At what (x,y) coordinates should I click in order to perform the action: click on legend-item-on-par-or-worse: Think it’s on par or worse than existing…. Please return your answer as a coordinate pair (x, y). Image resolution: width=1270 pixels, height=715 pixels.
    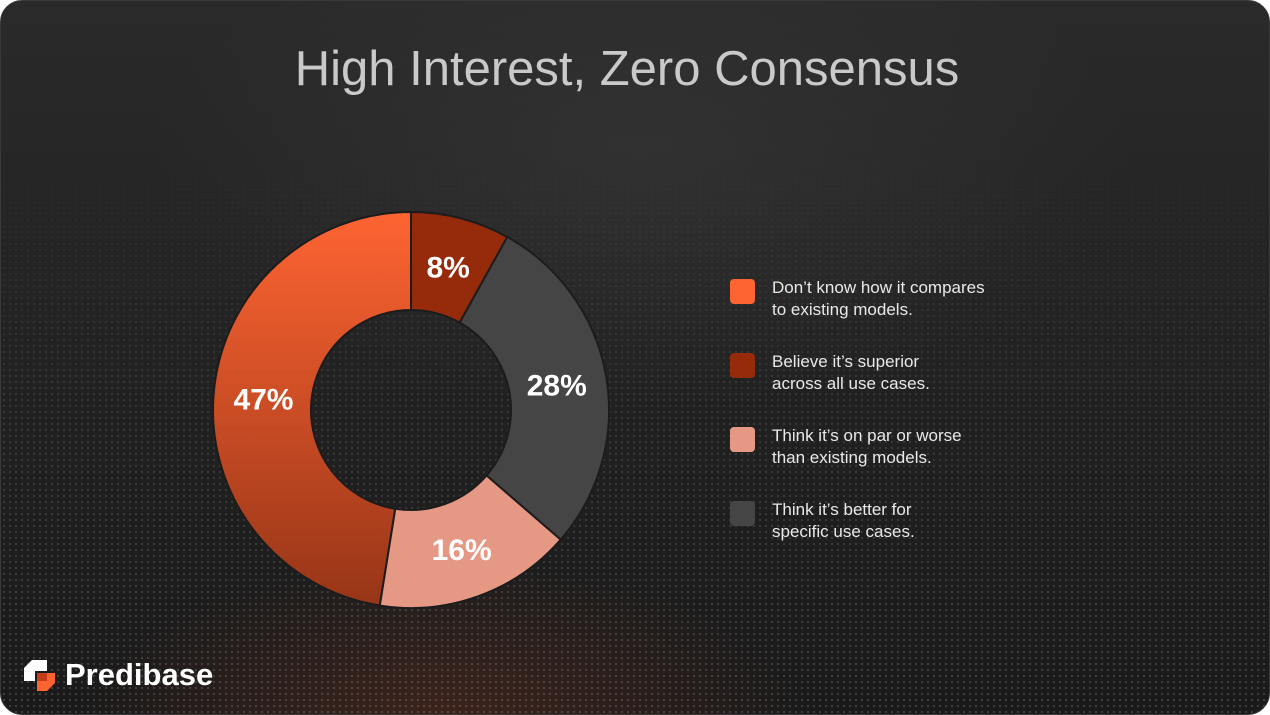
    Looking at the image, I should click on (890, 449).